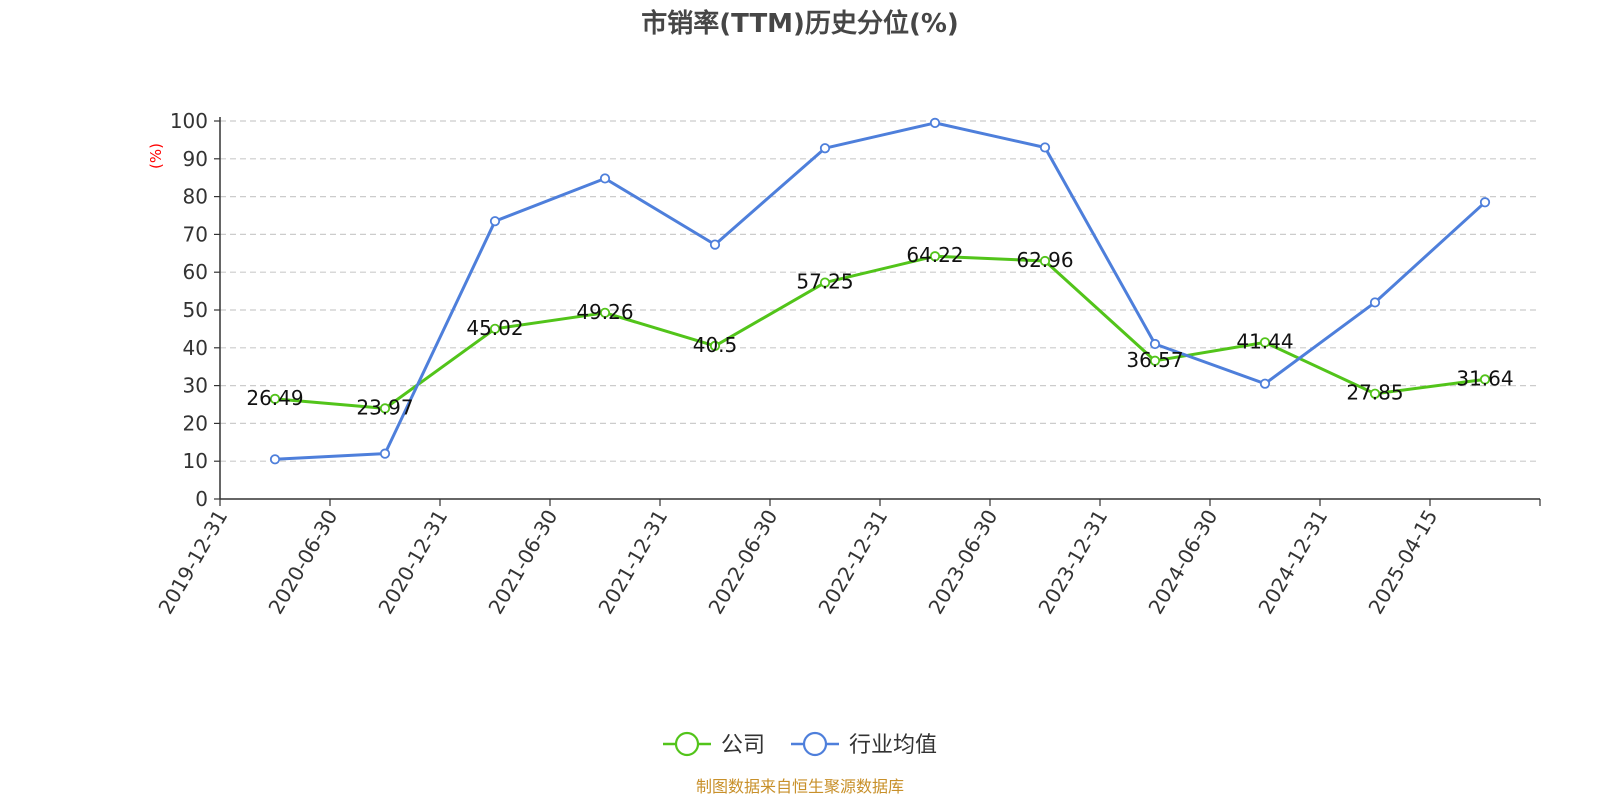 The height and width of the screenshot is (800, 1600). Describe the element at coordinates (195, 348) in the screenshot. I see `y-tick-label: 40` at that location.